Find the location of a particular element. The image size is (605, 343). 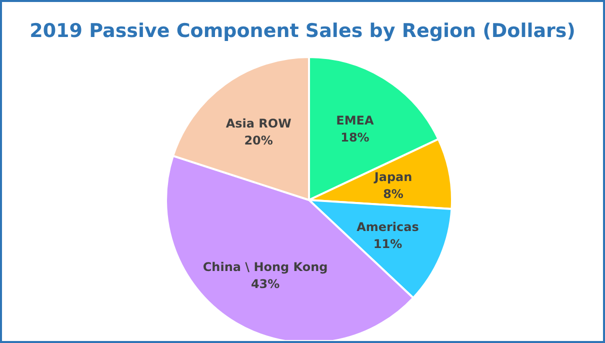

data-label: 11% is located at coordinates (387, 244).